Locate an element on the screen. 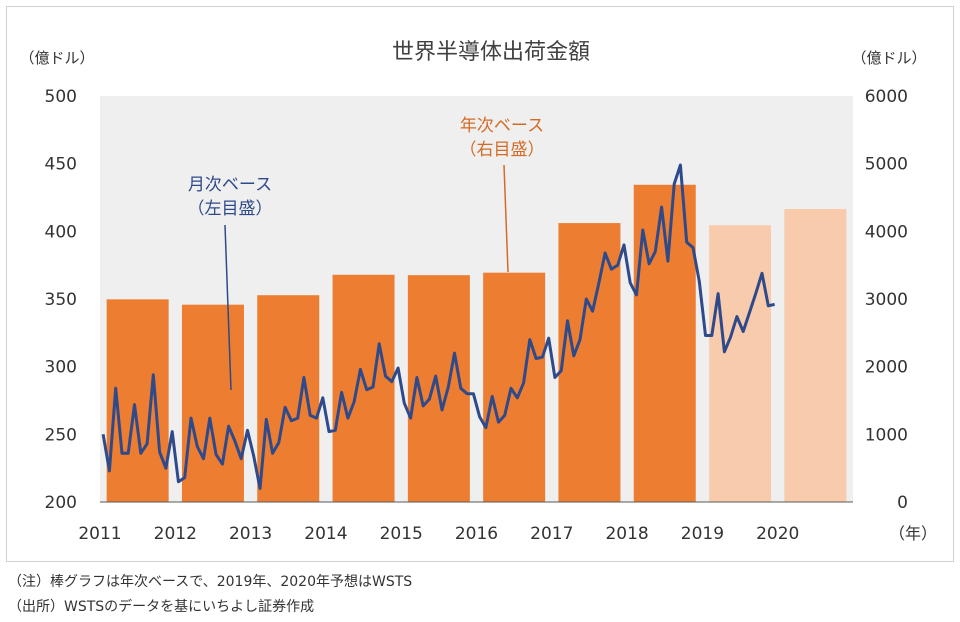  x-tick-2012: 2012 is located at coordinates (175, 534).